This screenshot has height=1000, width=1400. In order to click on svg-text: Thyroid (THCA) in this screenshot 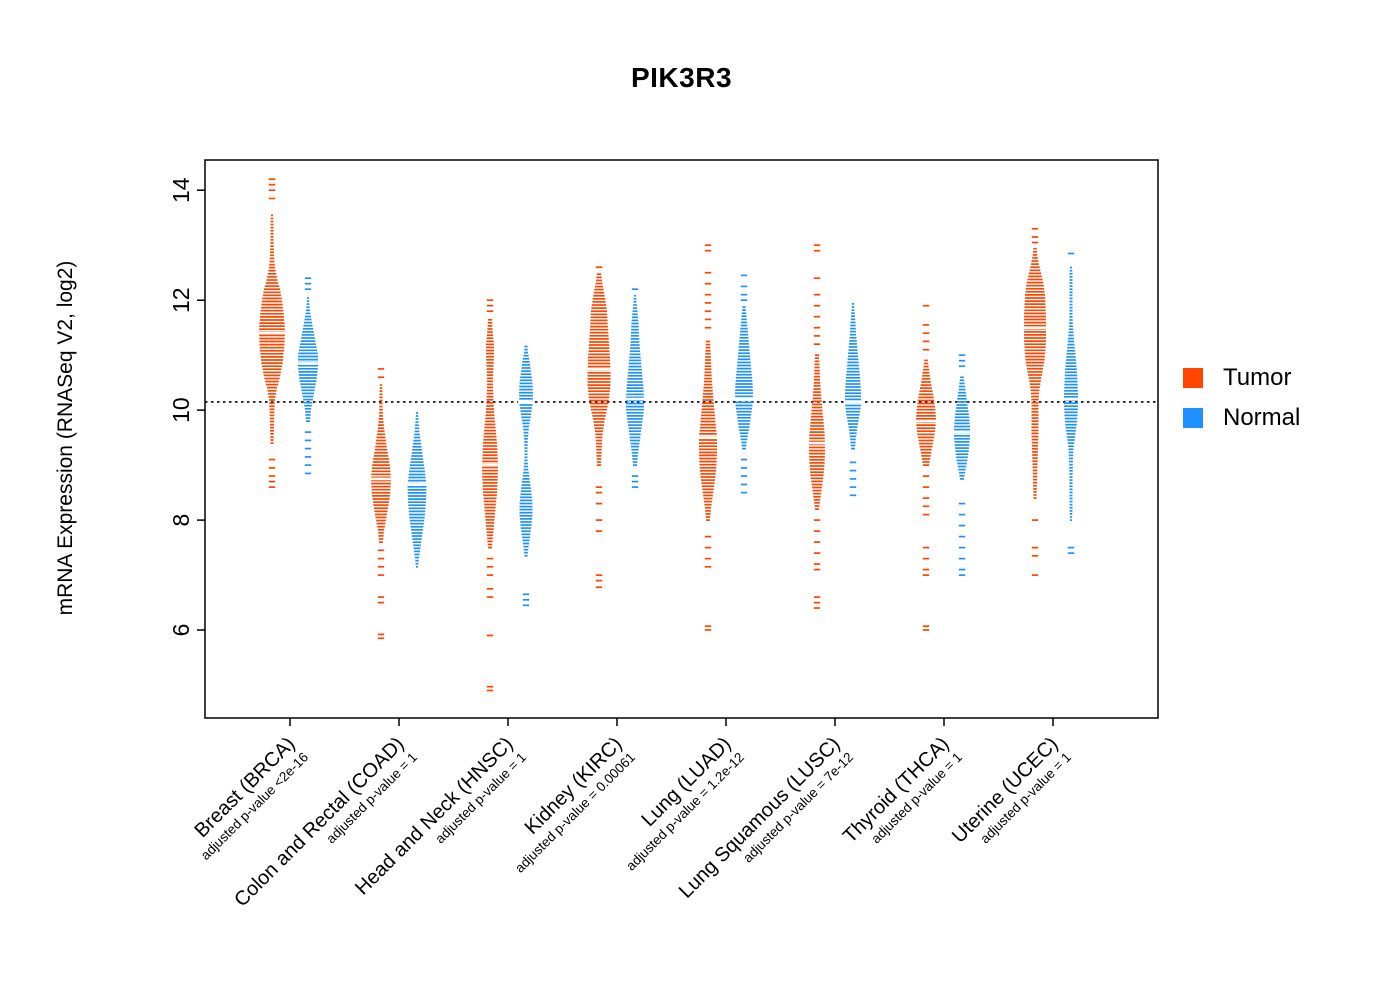, I will do `click(896, 790)`.